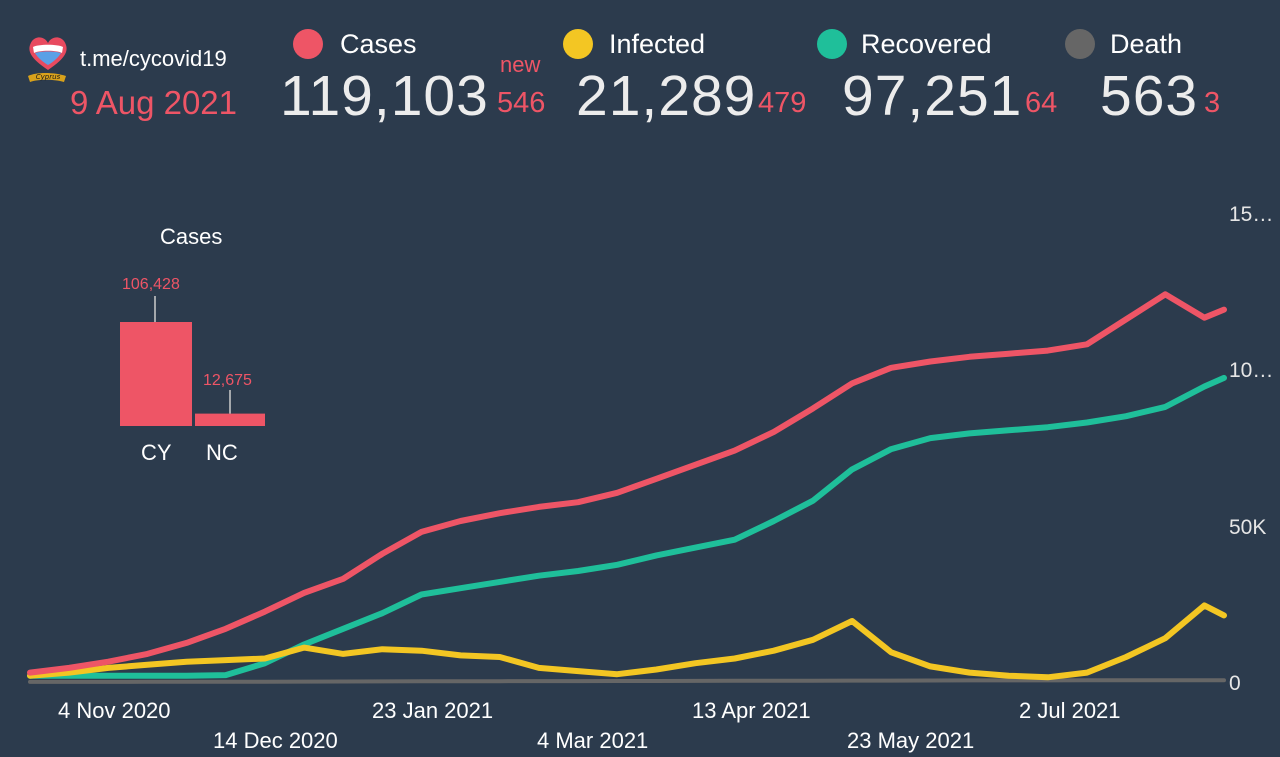 The image size is (1280, 757). I want to click on death-legend-dot-icon, so click(1080, 44).